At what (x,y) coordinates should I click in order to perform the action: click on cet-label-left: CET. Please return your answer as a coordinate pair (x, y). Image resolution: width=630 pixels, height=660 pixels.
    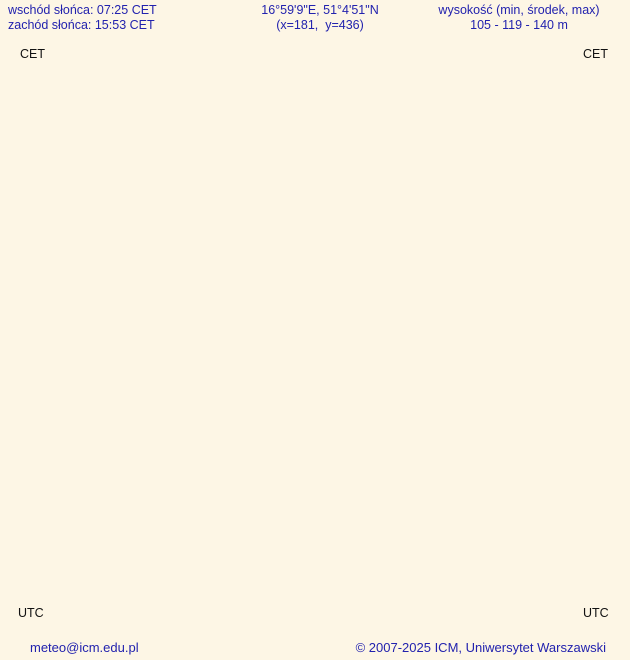
    Looking at the image, I should click on (32, 54).